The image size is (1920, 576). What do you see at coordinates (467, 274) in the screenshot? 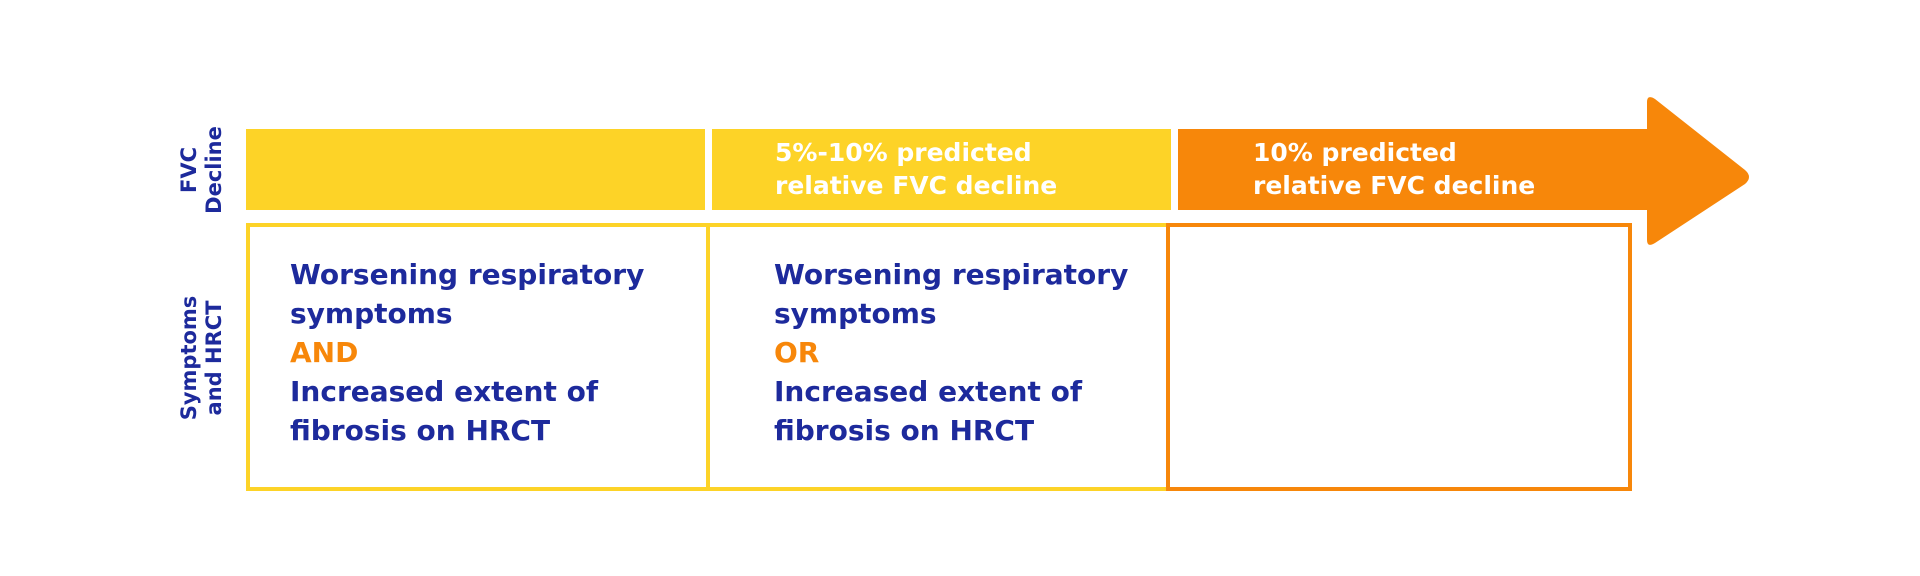
I see `cell-1-line1: Worsening respiratory` at bounding box center [467, 274].